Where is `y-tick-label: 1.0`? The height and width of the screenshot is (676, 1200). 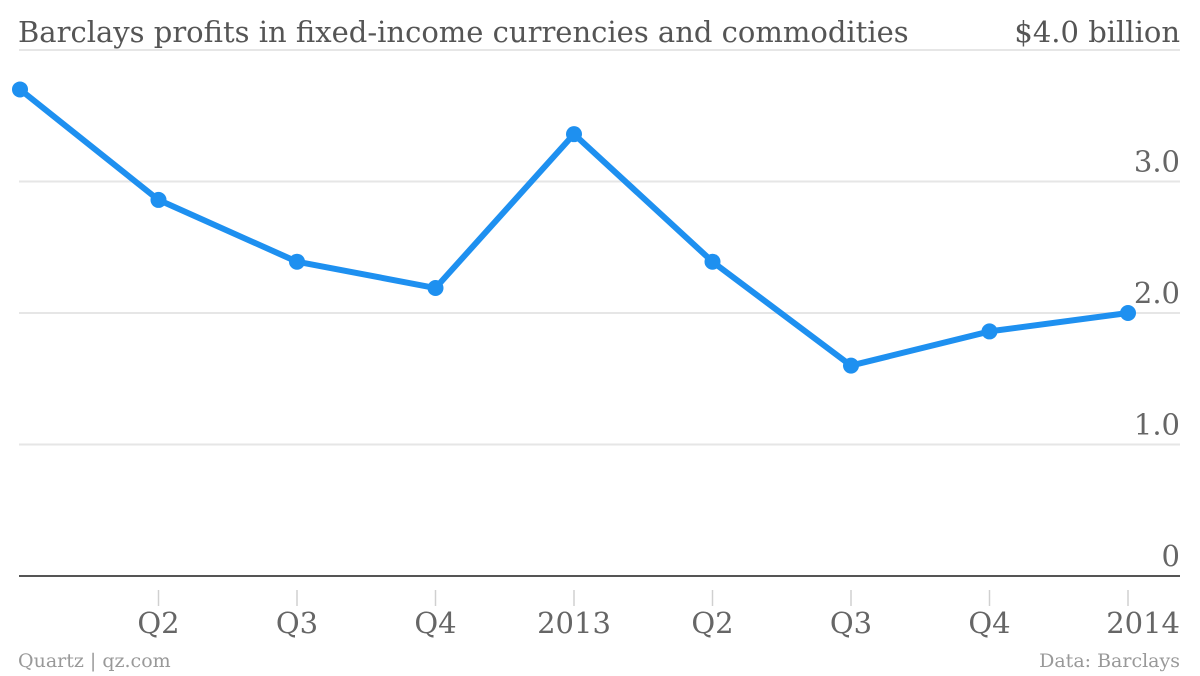 y-tick-label: 1.0 is located at coordinates (1157, 425).